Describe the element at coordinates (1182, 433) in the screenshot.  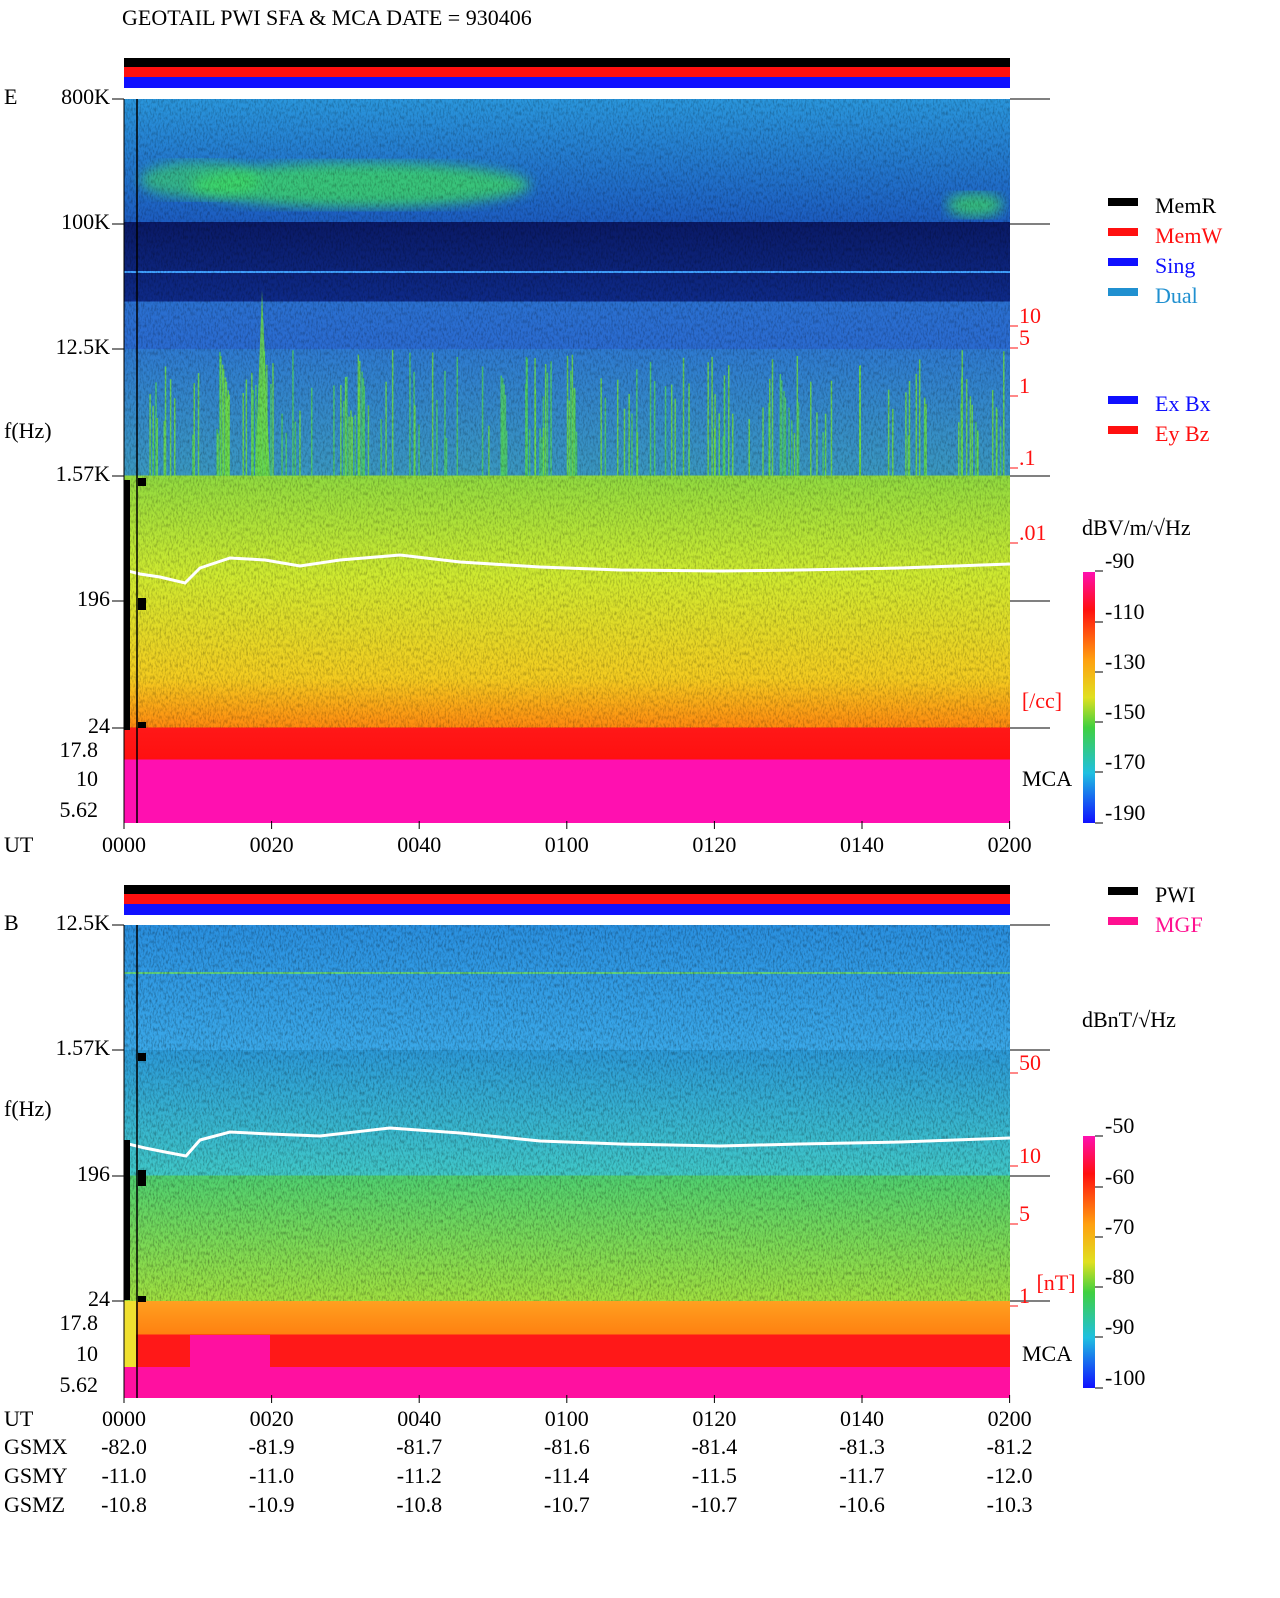
I see `legend-label: Ey Bz` at that location.